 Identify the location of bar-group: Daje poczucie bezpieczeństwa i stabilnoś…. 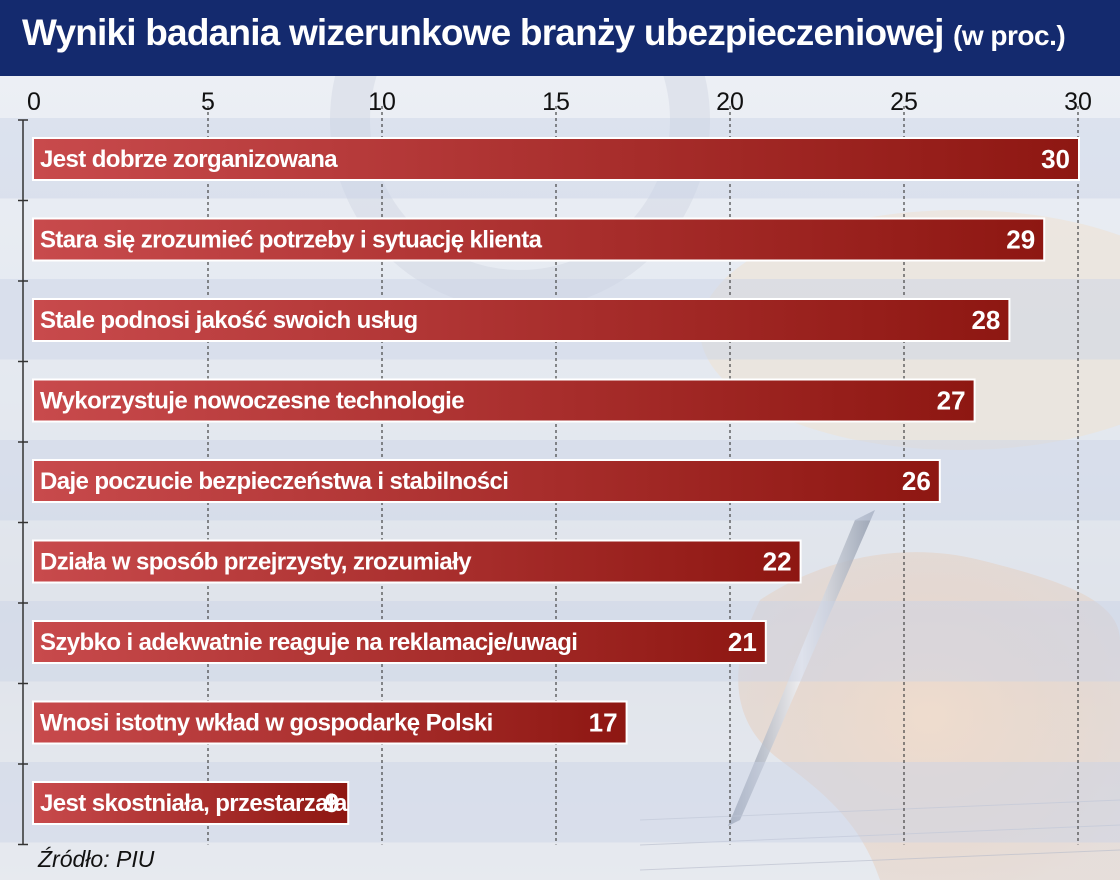
(486, 481).